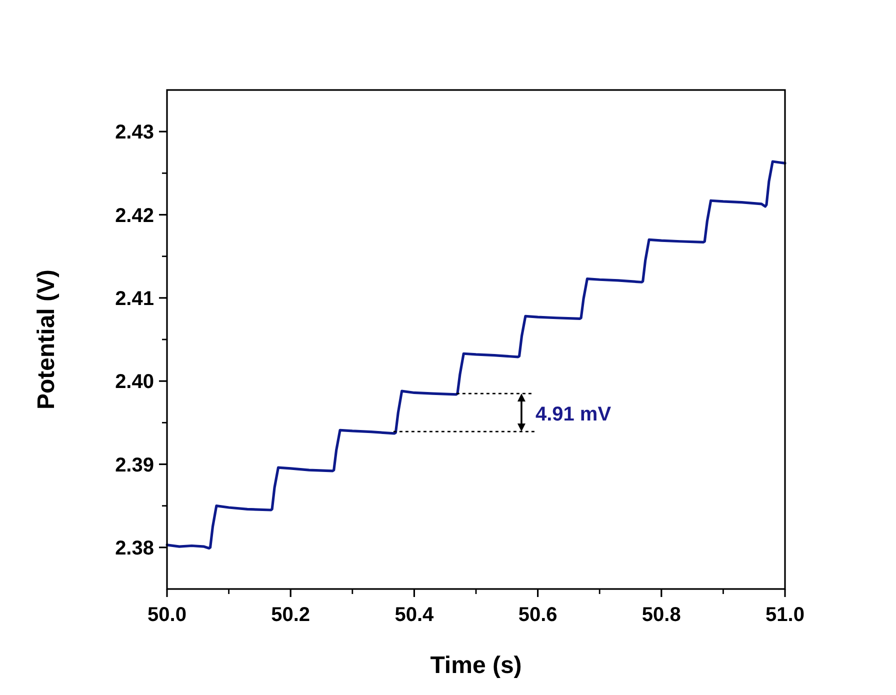 The height and width of the screenshot is (695, 896). What do you see at coordinates (290, 615) in the screenshot?
I see `x-tick-label: 50.2` at bounding box center [290, 615].